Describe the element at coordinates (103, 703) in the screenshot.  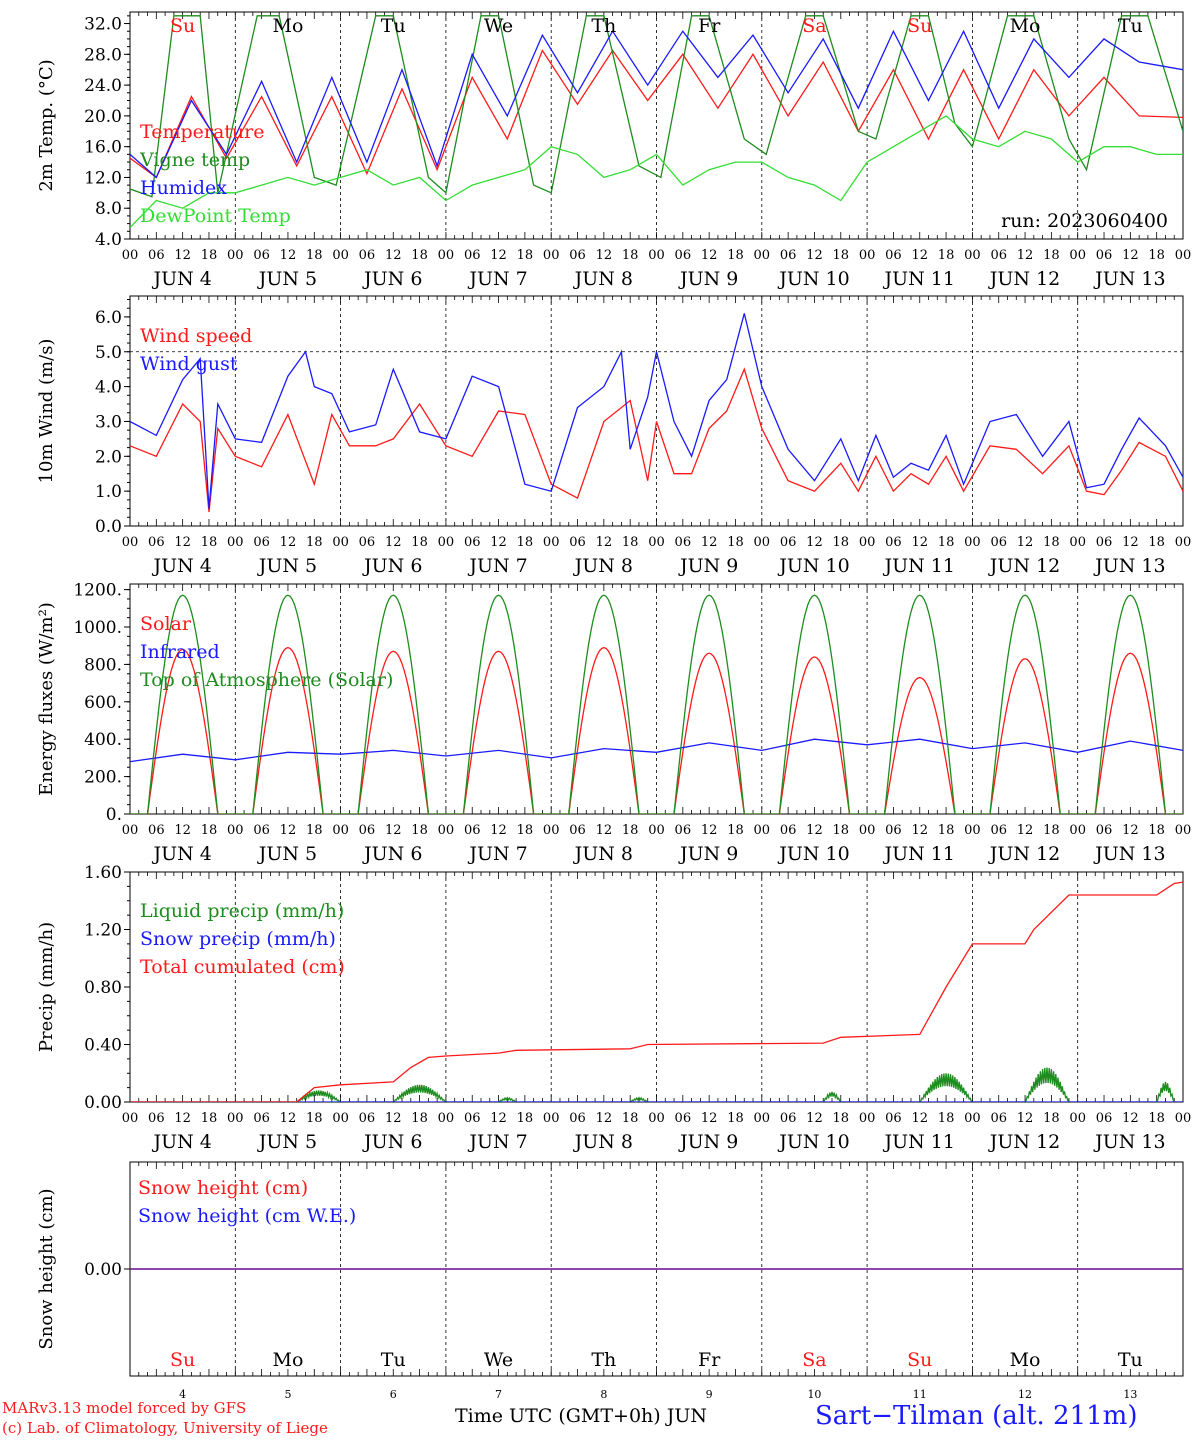
I see `y-tick-label: 600.` at that location.